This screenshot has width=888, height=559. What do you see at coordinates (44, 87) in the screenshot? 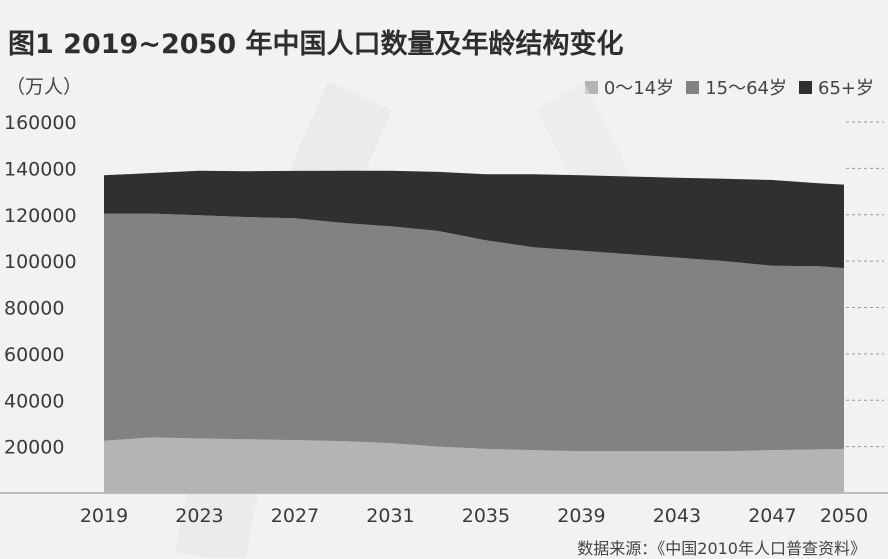
I see `y-axis-unit-label: （万人）` at bounding box center [44, 87].